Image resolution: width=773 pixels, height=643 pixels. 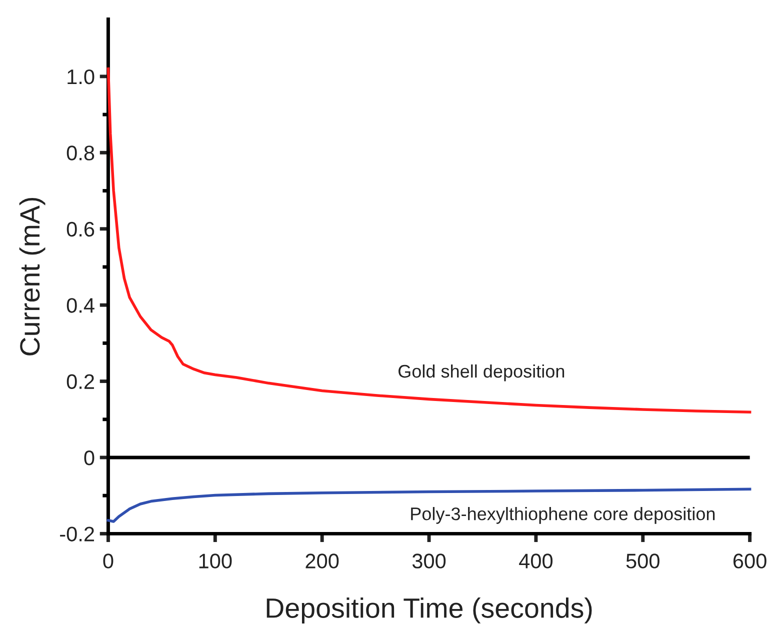 I want to click on series-label: Gold shell deposition, so click(x=481, y=373).